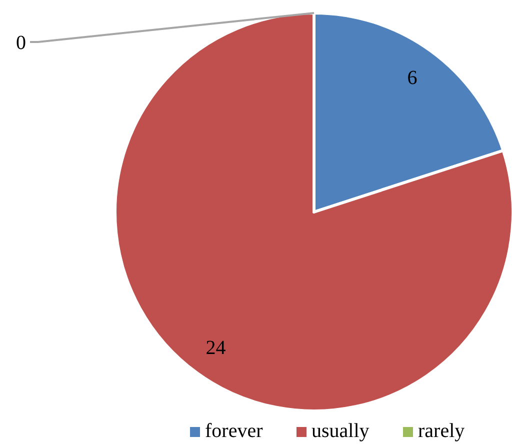  I want to click on legend-label: usually, so click(341, 431).